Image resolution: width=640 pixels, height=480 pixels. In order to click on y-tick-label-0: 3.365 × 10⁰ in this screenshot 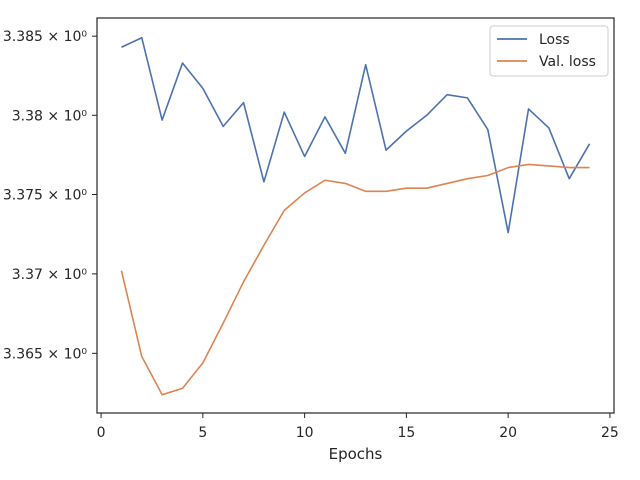, I will do `click(45, 354)`.